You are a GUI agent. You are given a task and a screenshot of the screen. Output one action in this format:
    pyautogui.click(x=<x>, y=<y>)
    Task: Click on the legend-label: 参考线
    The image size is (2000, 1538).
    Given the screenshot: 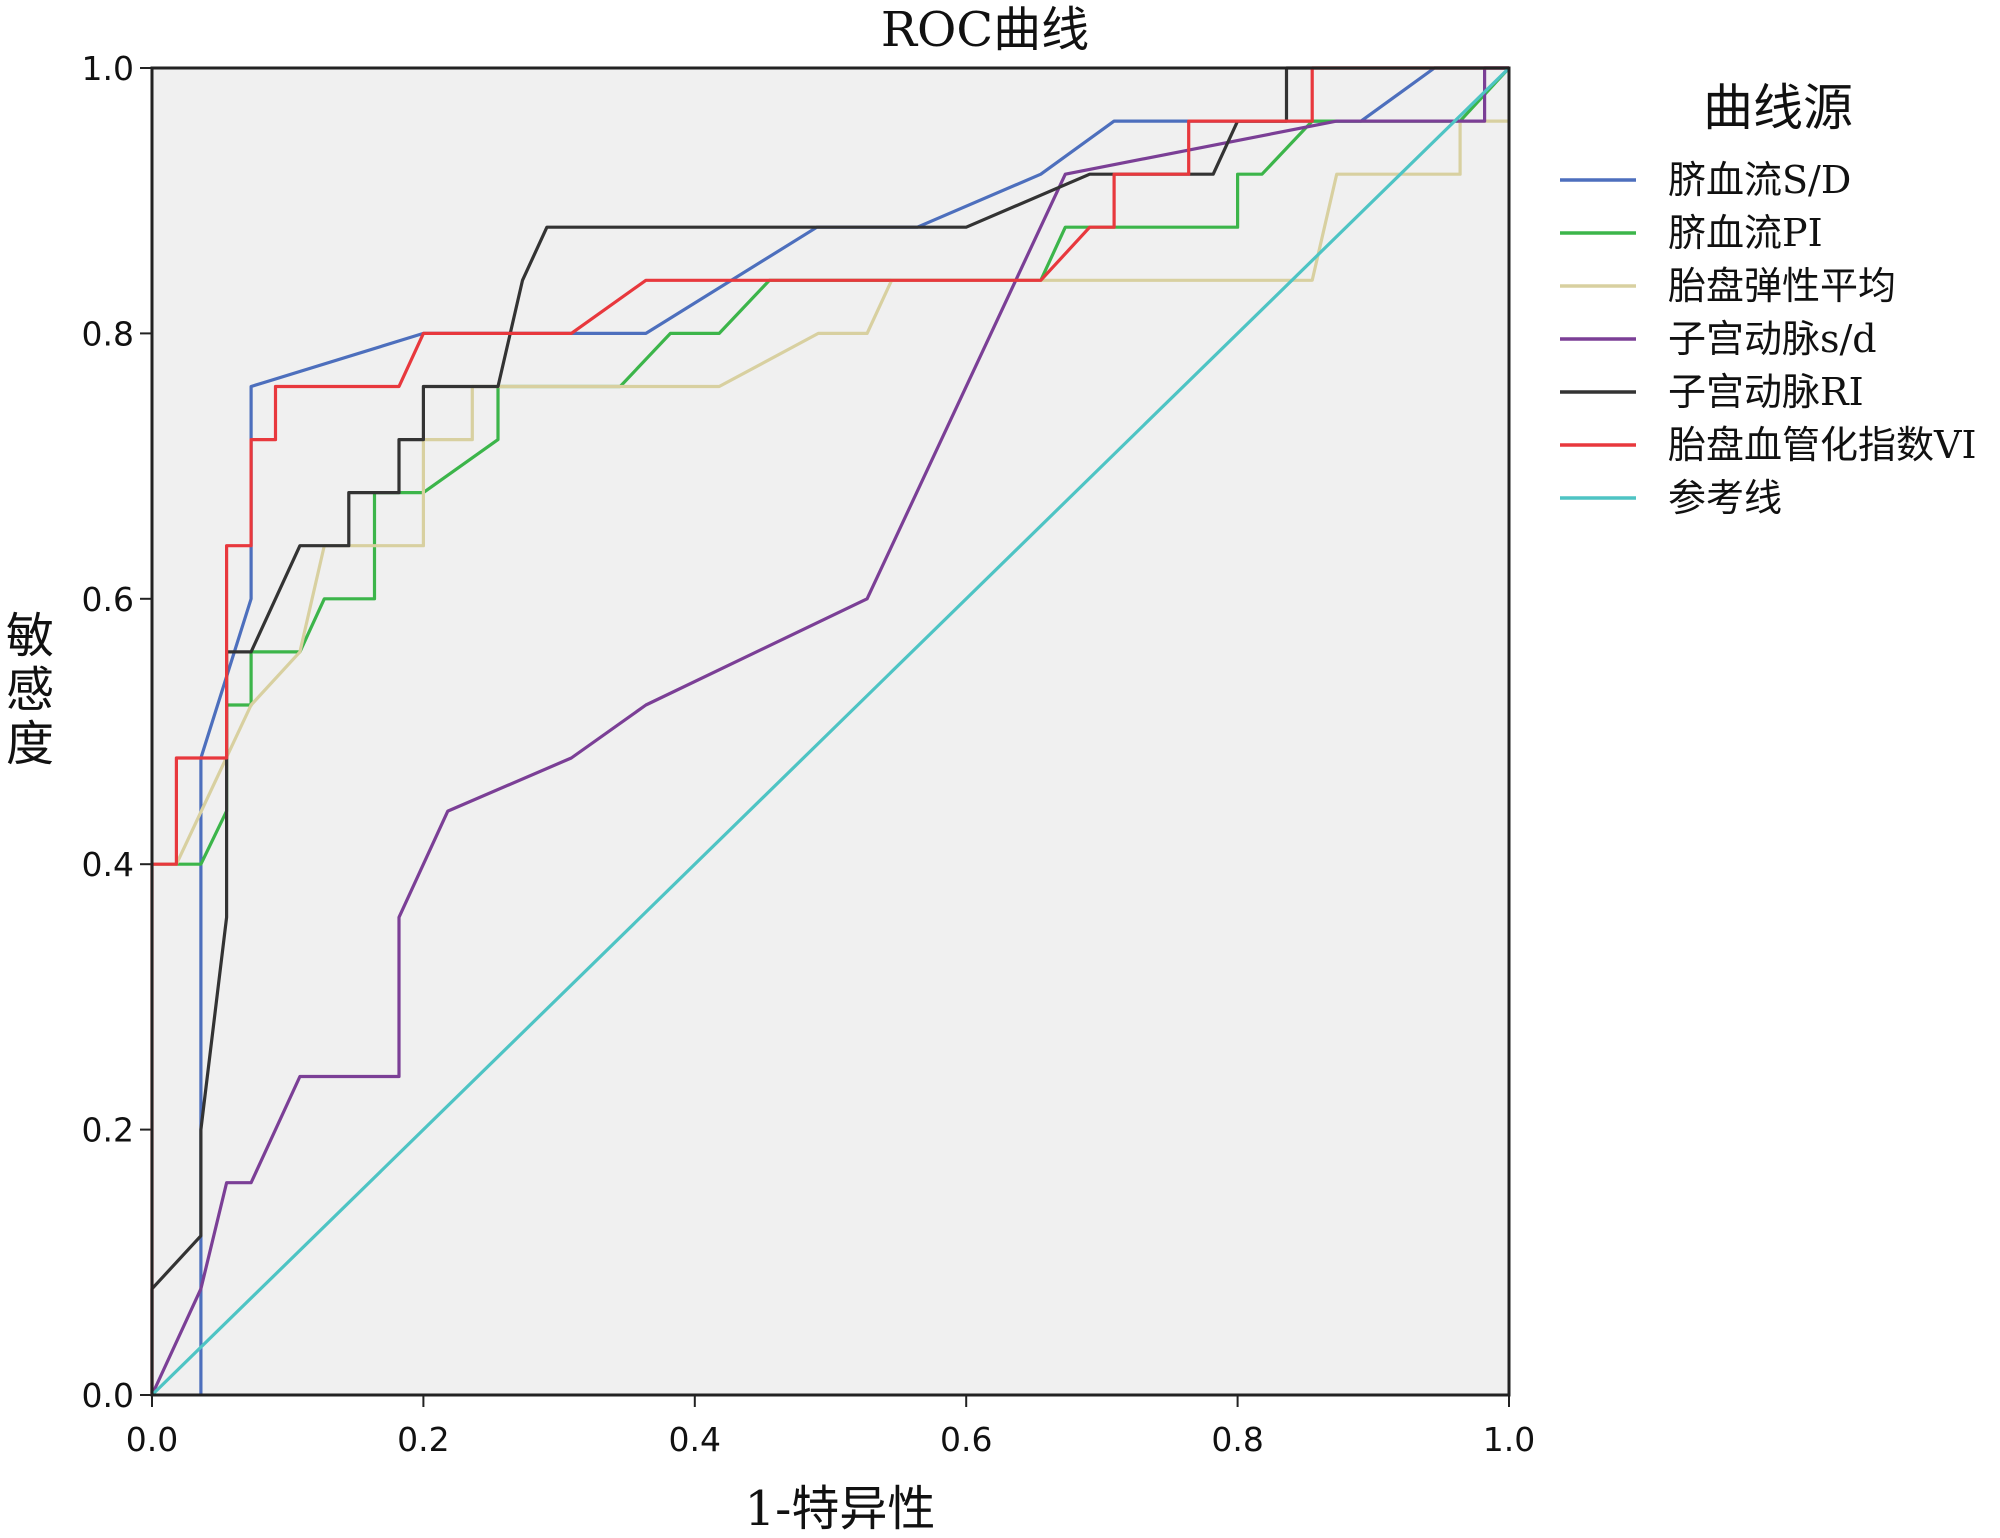 What is the action you would take?
    pyautogui.click(x=1725, y=498)
    